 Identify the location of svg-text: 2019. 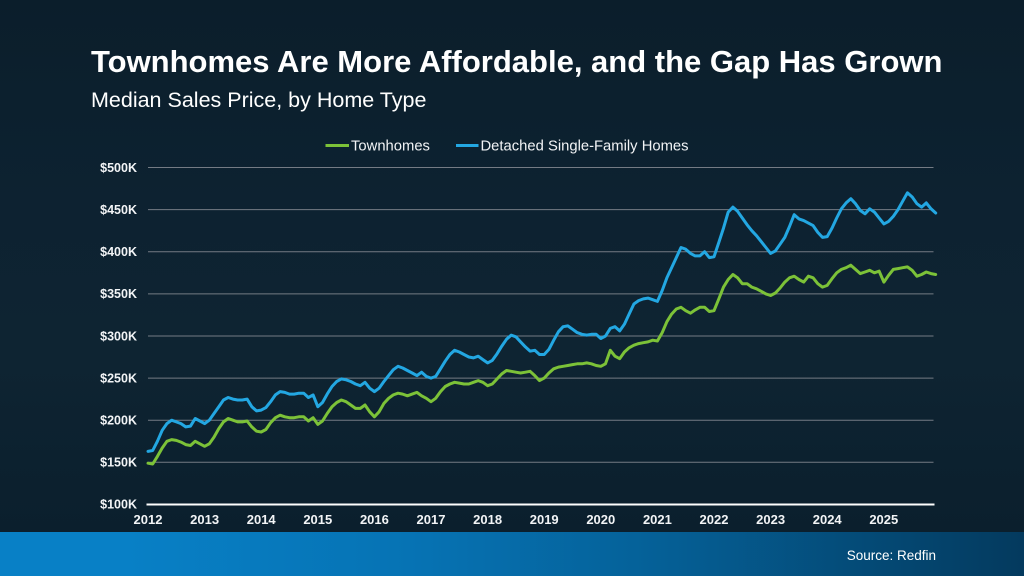
(544, 519).